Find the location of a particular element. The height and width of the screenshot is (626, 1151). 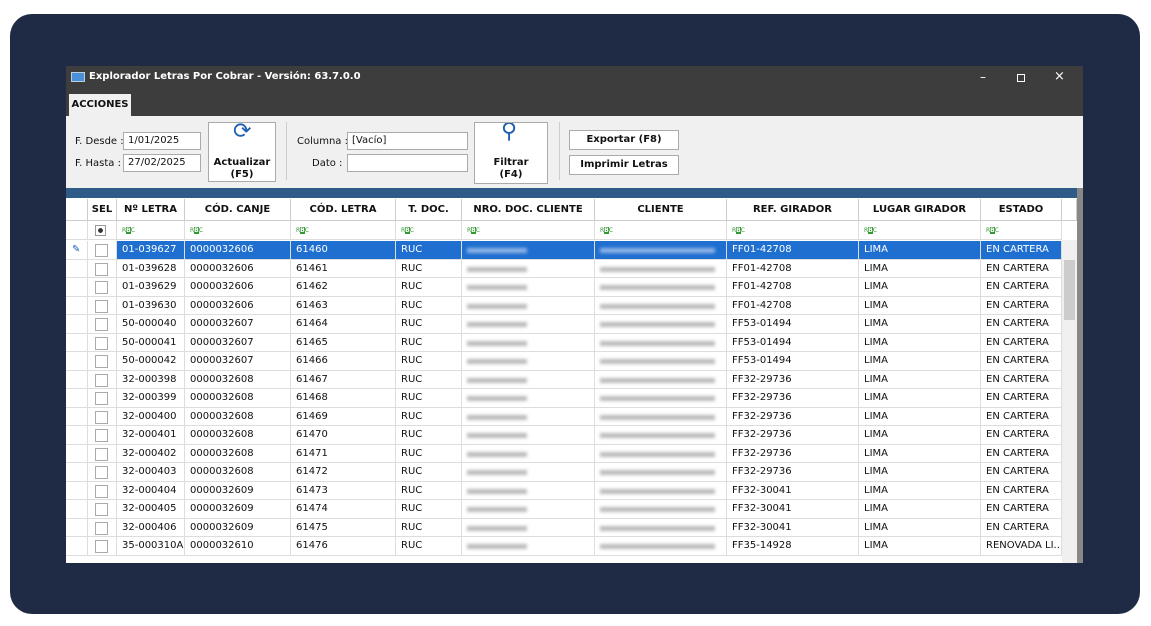

minimize: – is located at coordinates (983, 77).